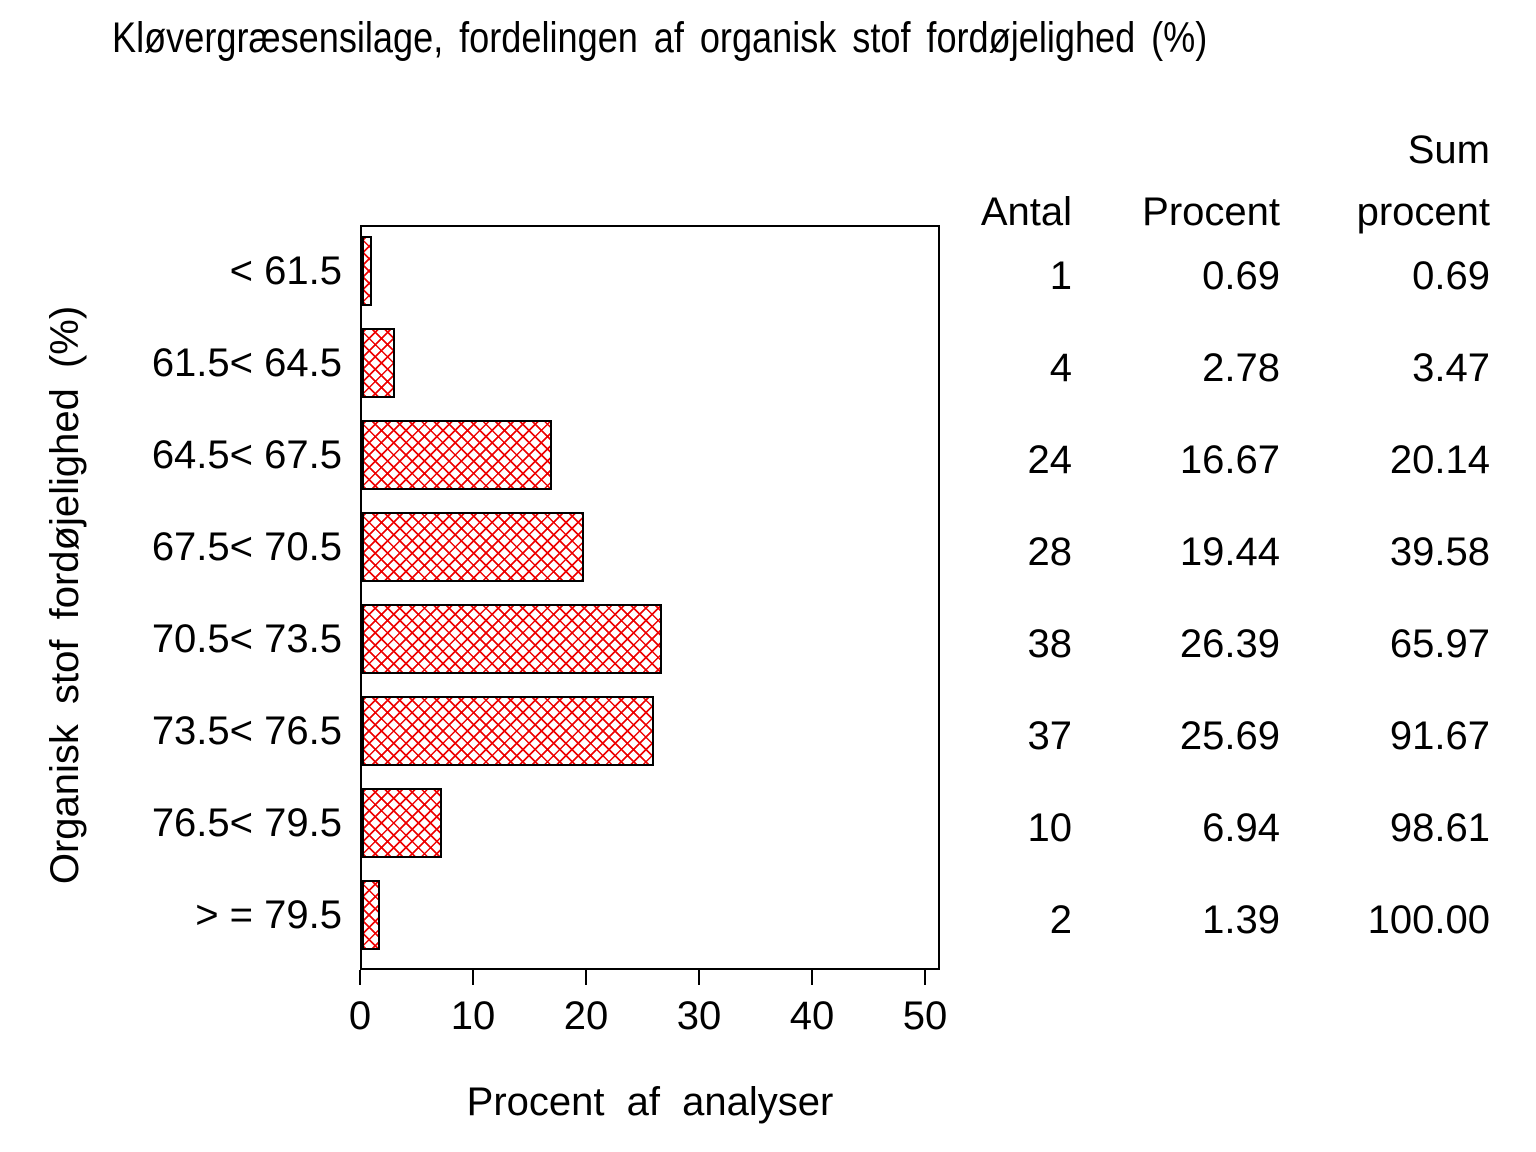 This screenshot has width=1536, height=1152. I want to click on category-label: > = 79.5, so click(268, 915).